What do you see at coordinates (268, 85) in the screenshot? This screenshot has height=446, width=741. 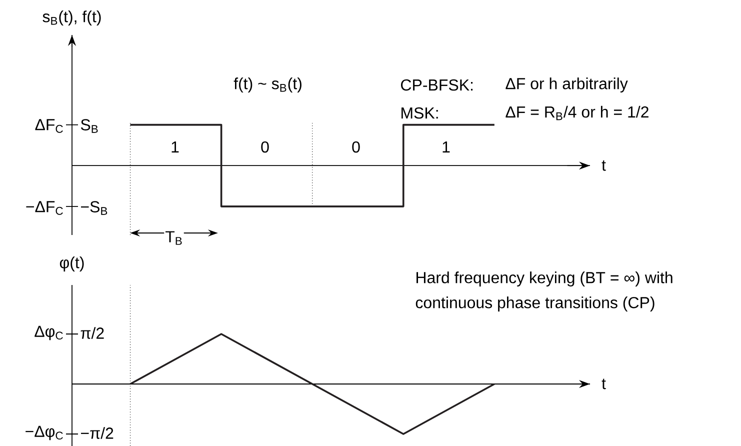 I see `text: f(t) ~ s$_{B}$(t)` at bounding box center [268, 85].